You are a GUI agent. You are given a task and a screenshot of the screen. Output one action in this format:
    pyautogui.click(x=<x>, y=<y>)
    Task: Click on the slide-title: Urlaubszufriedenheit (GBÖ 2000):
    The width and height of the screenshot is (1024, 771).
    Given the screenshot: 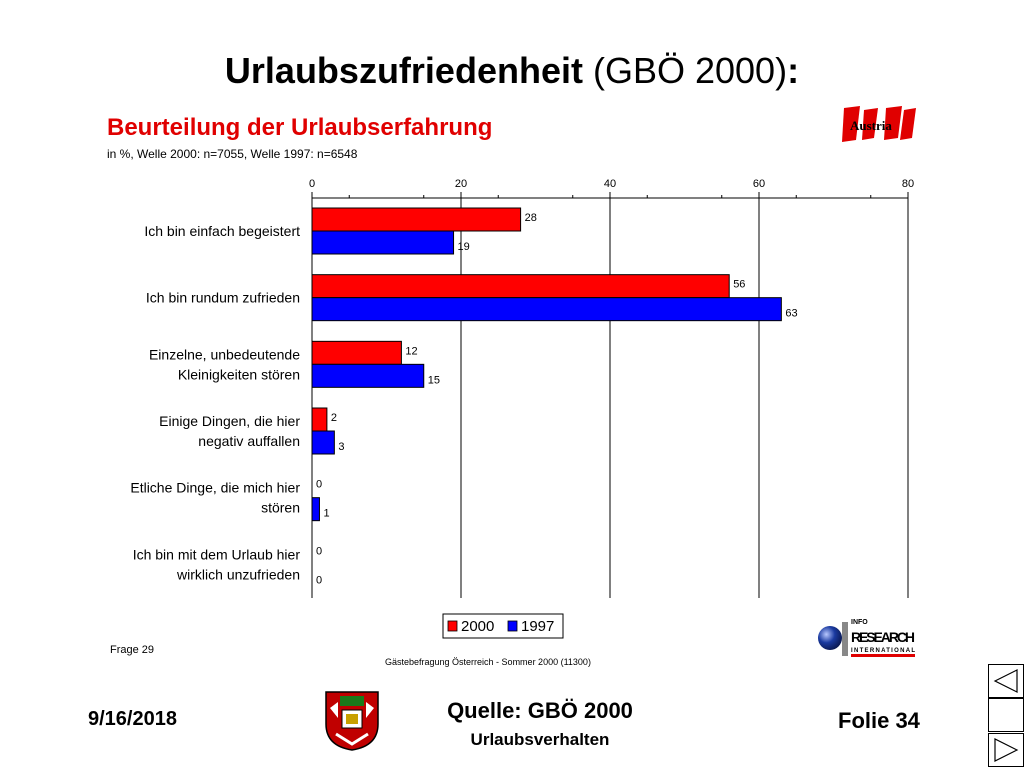 What is the action you would take?
    pyautogui.click(x=512, y=71)
    